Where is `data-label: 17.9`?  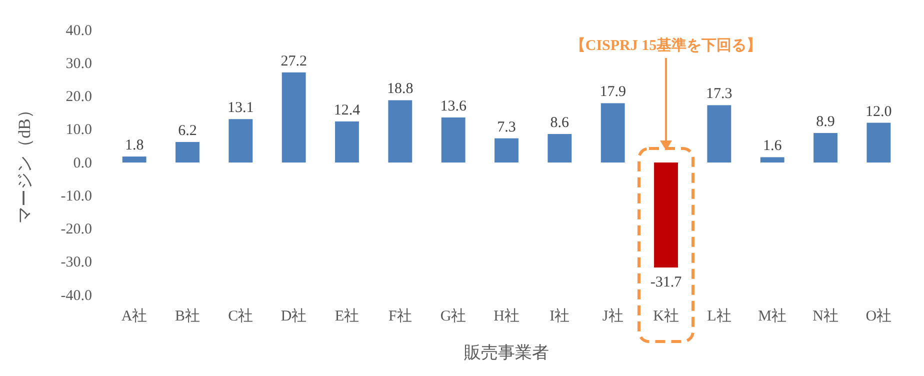 data-label: 17.9 is located at coordinates (613, 92).